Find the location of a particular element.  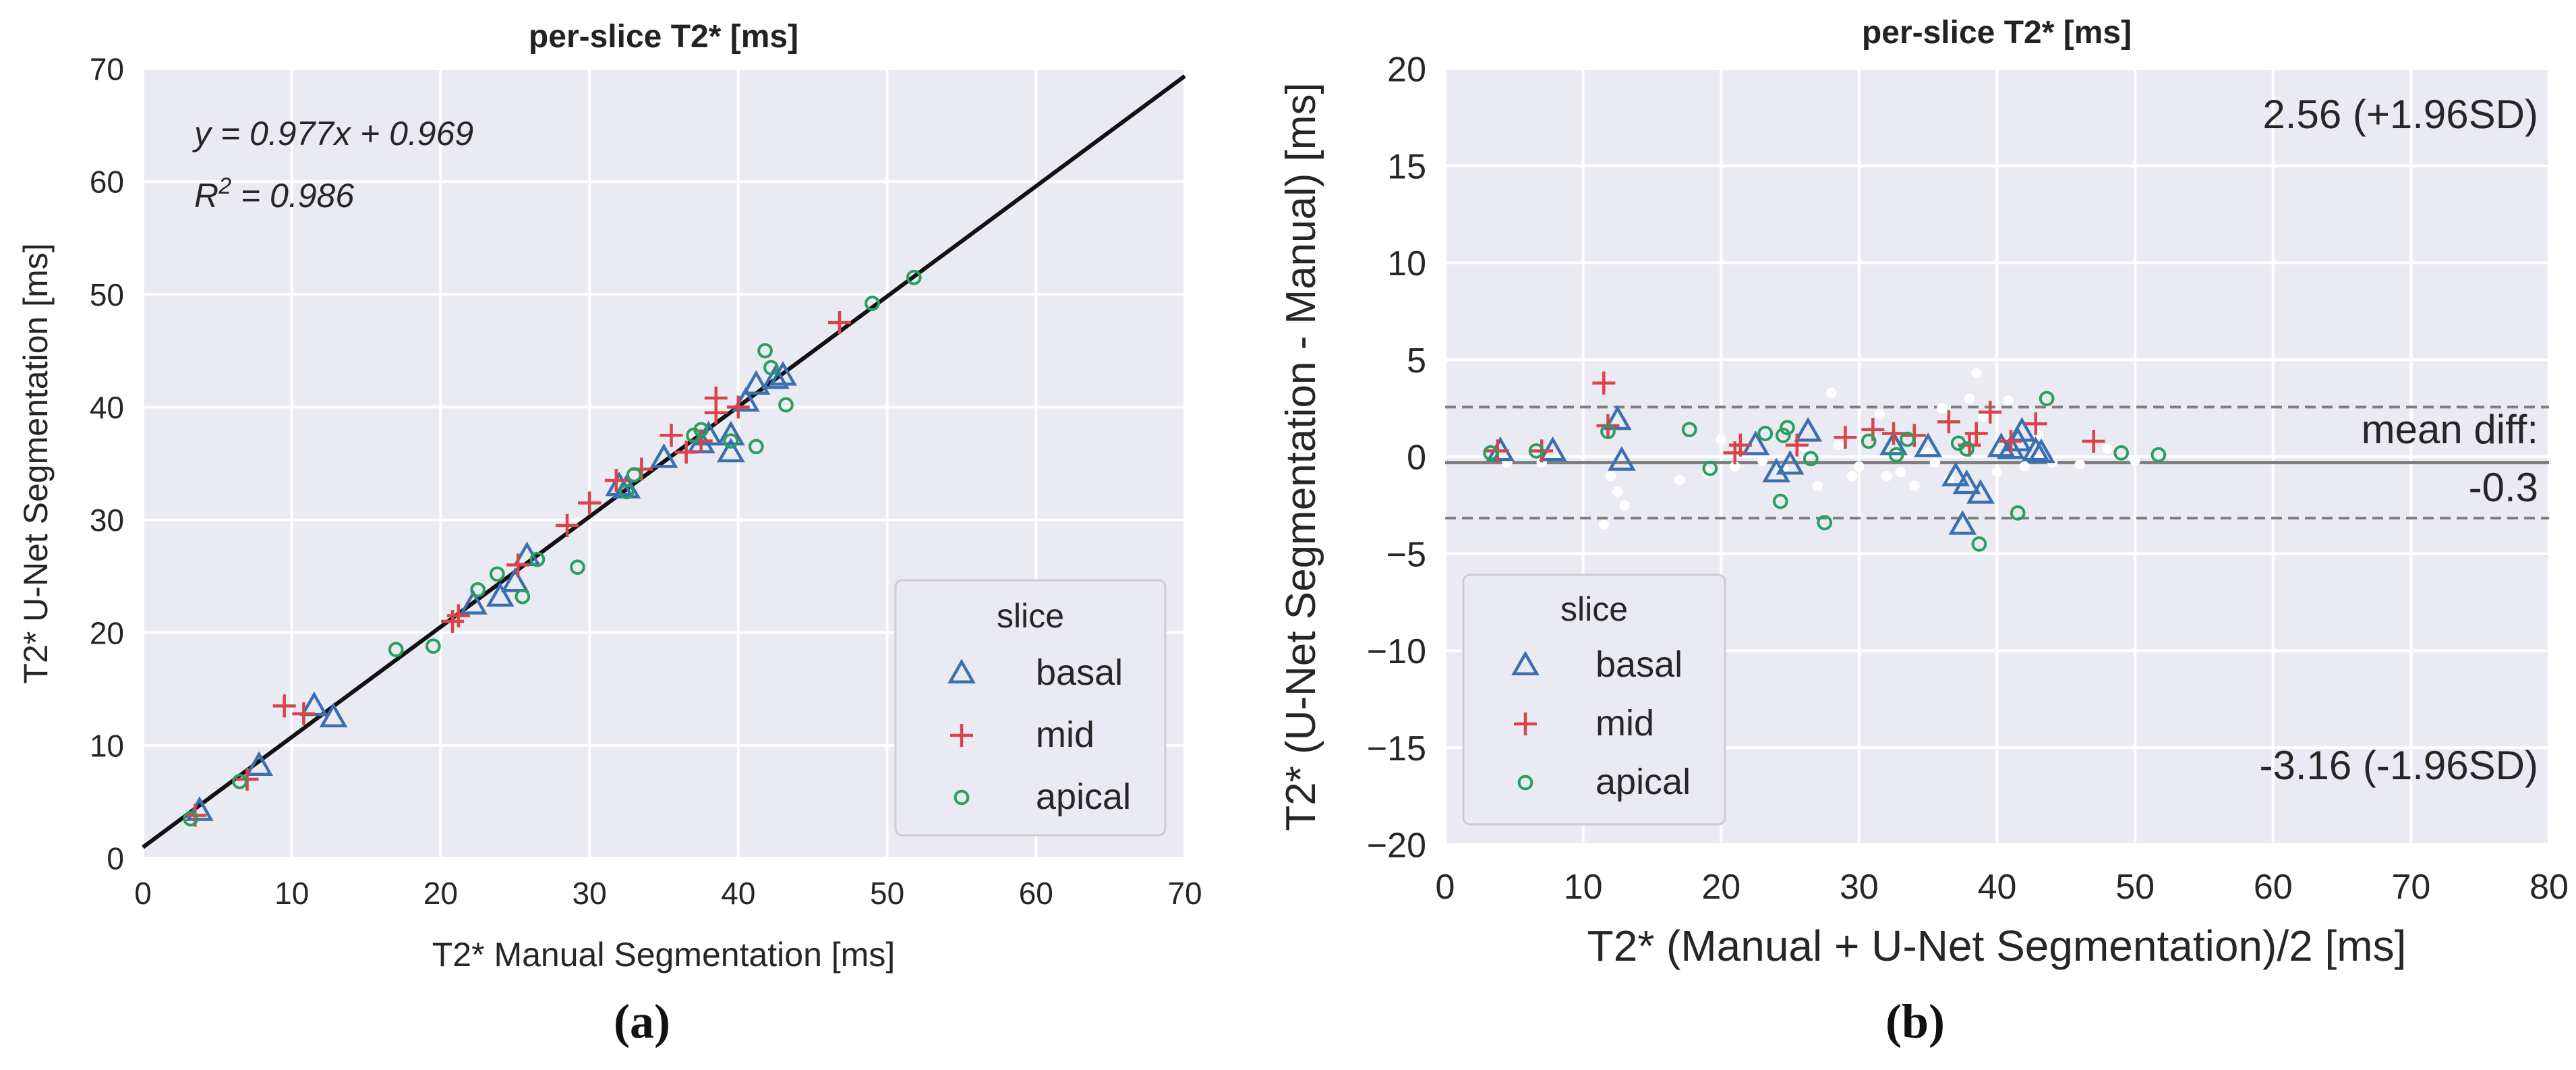

y-tick-label: 50 is located at coordinates (107, 295).